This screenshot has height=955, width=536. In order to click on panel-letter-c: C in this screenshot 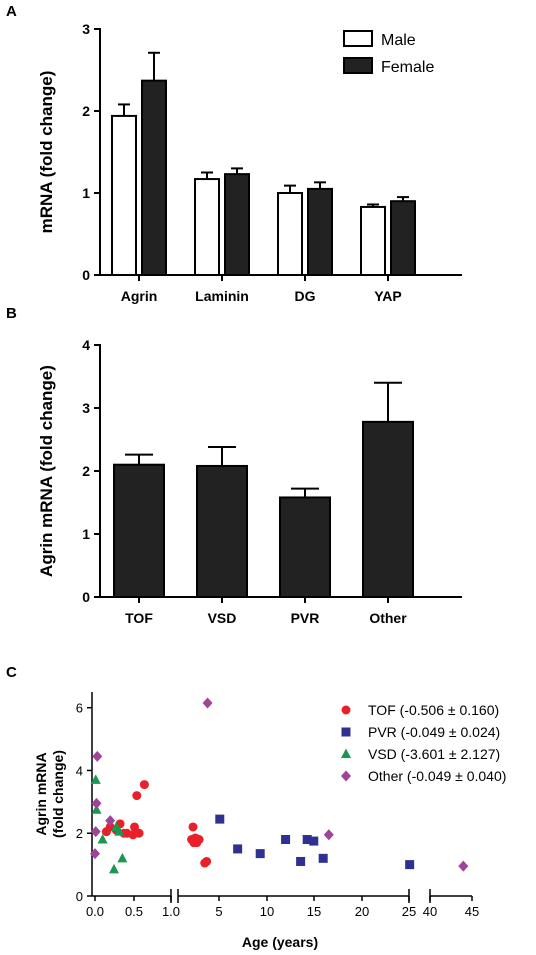, I will do `click(11, 672)`.